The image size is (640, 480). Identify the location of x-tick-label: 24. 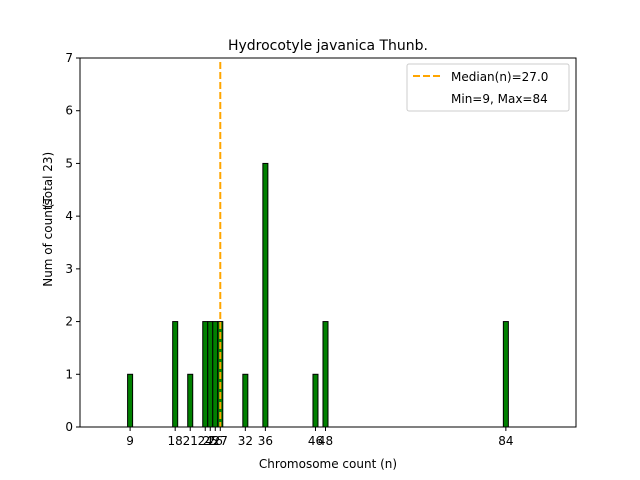
(205, 441).